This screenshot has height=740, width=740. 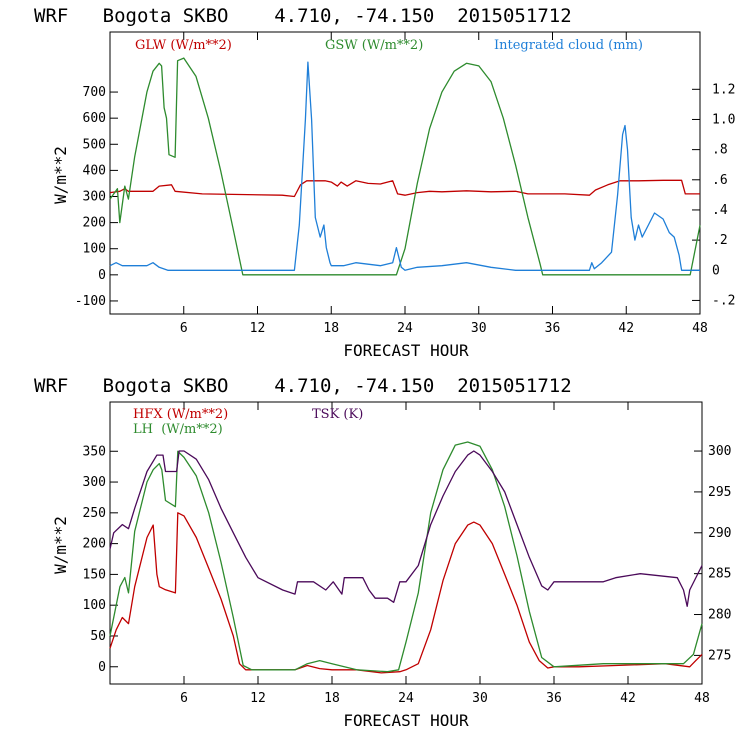 What do you see at coordinates (98, 636) in the screenshot?
I see `y-tick-label: 50` at bounding box center [98, 636].